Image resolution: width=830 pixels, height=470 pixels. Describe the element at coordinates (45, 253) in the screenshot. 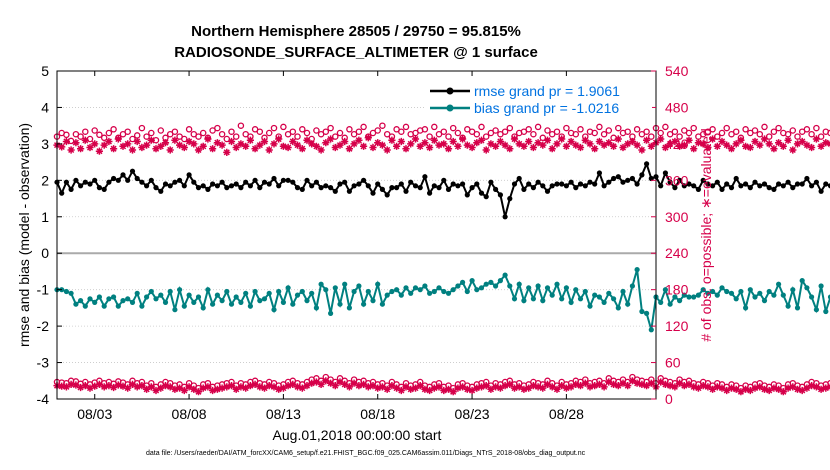

I see `y-tick-label: 0` at that location.